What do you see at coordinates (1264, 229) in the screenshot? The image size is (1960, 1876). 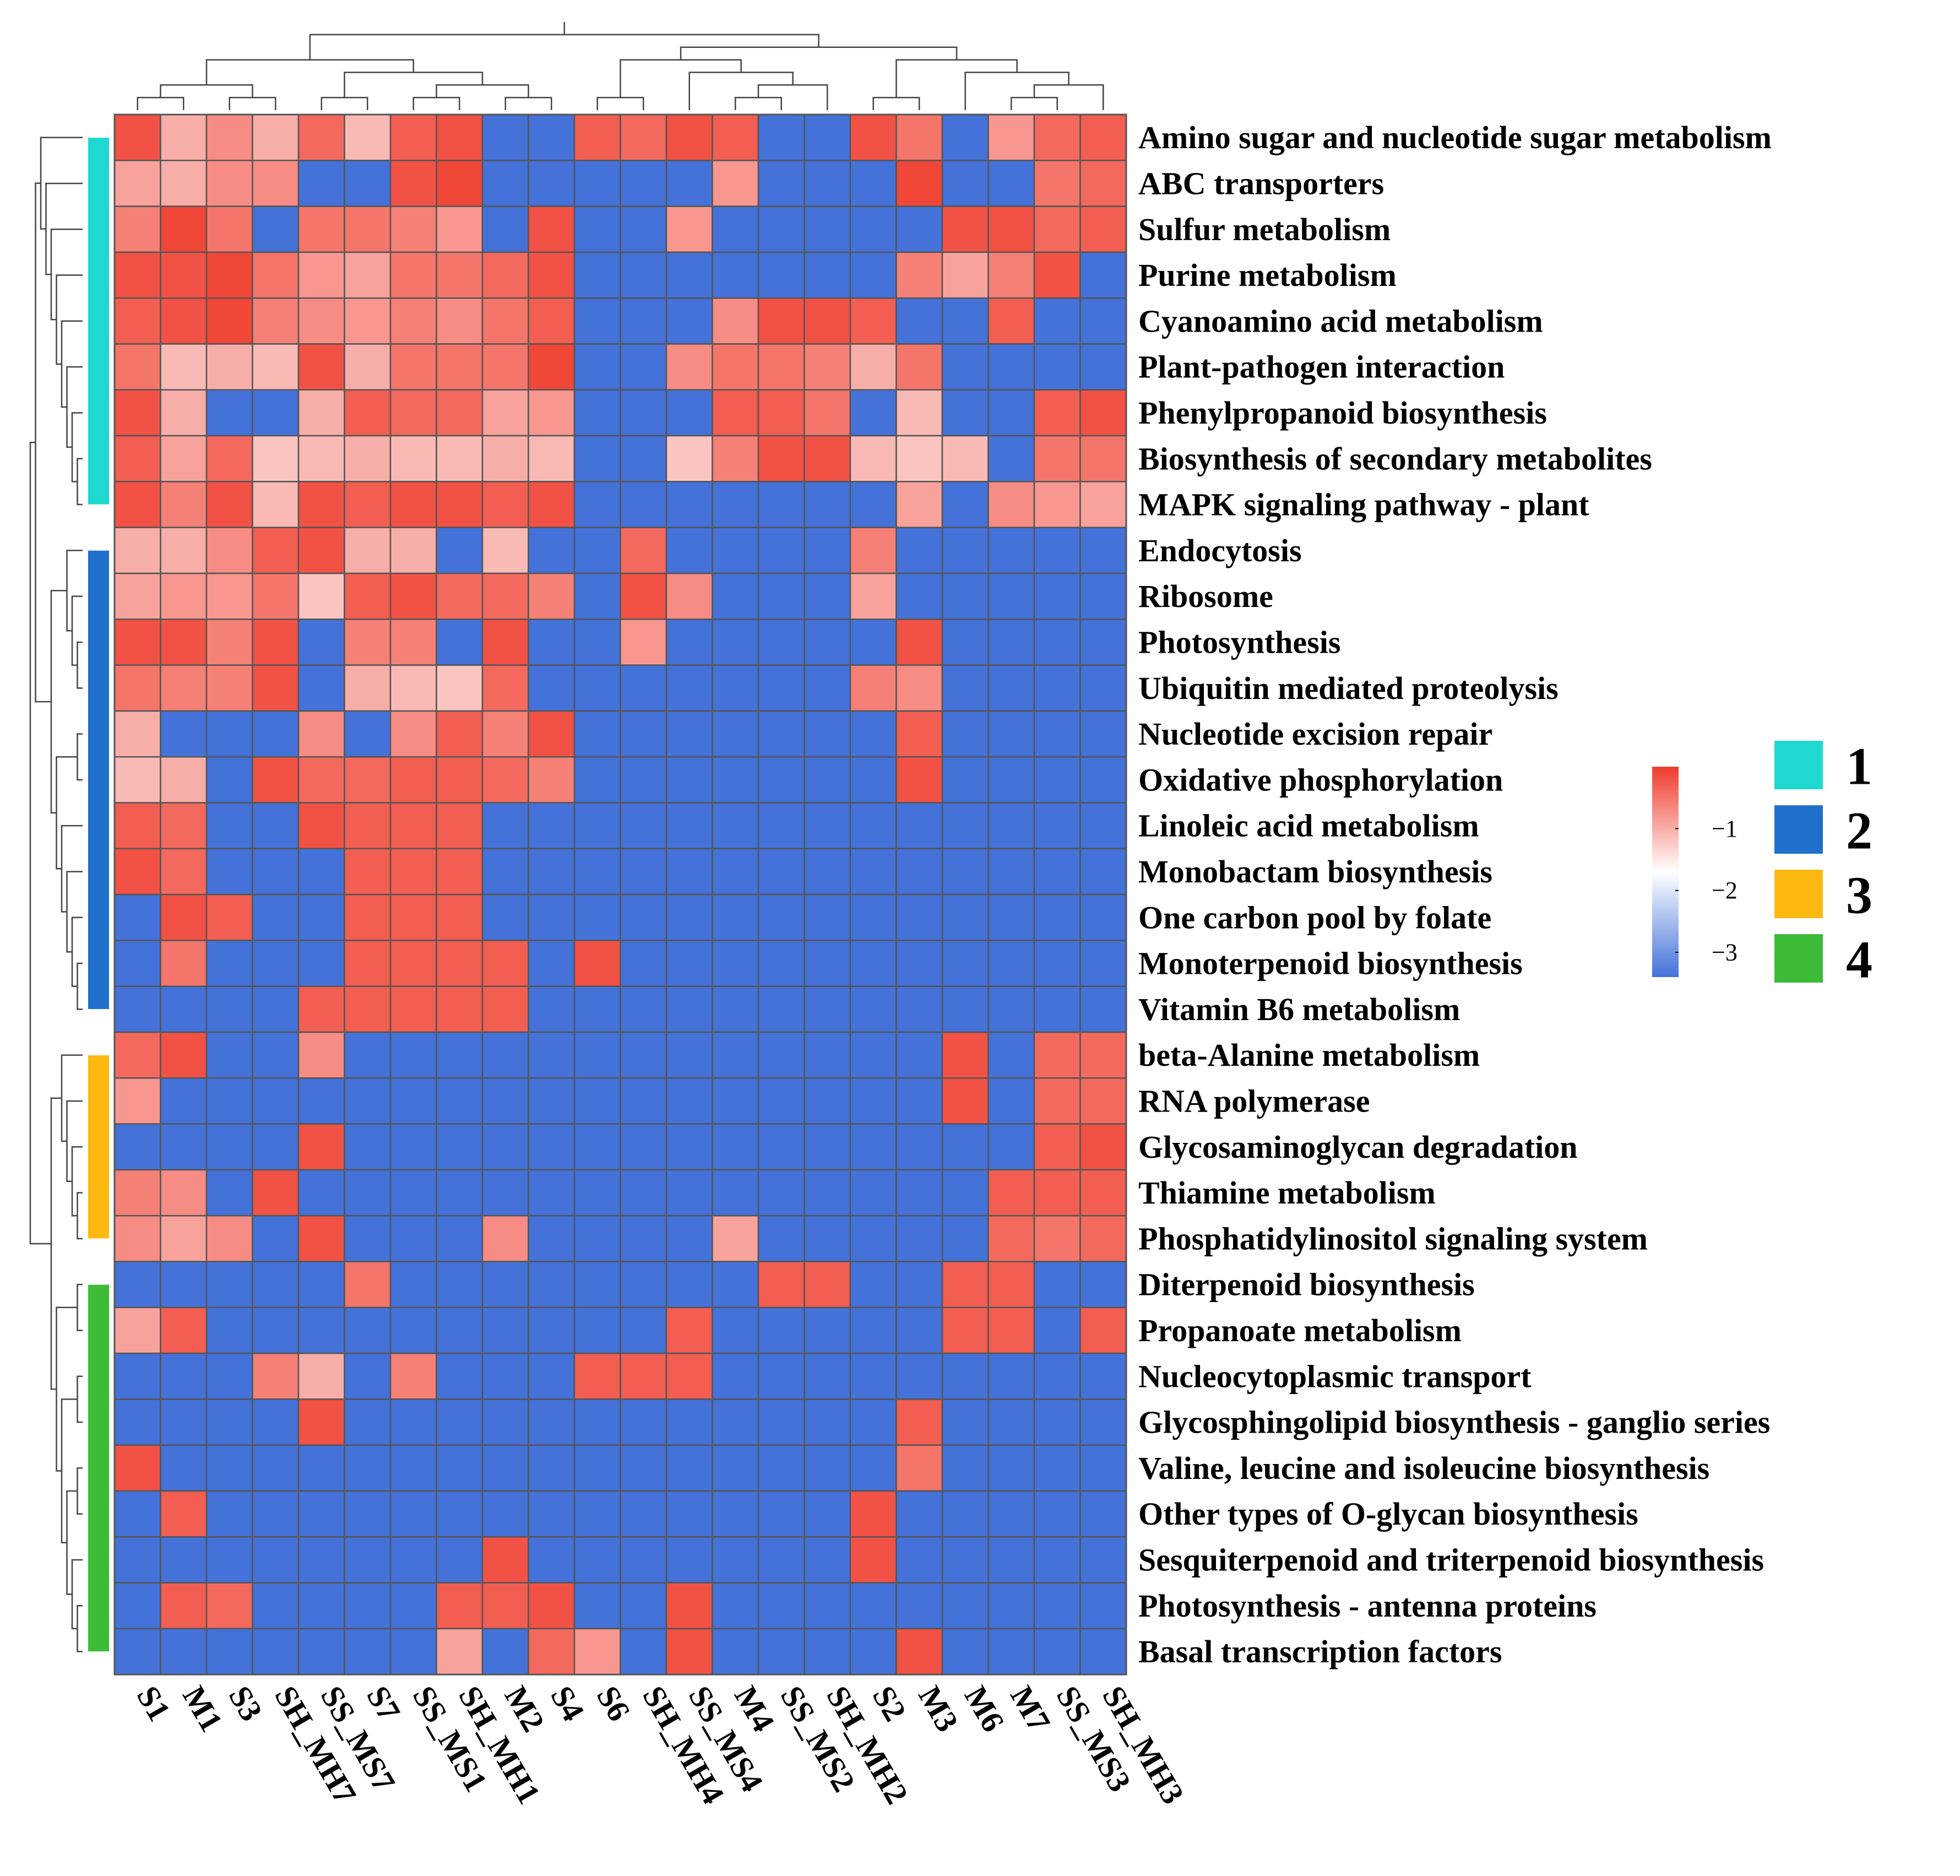 I see `row-label: Sulfur metabolism` at bounding box center [1264, 229].